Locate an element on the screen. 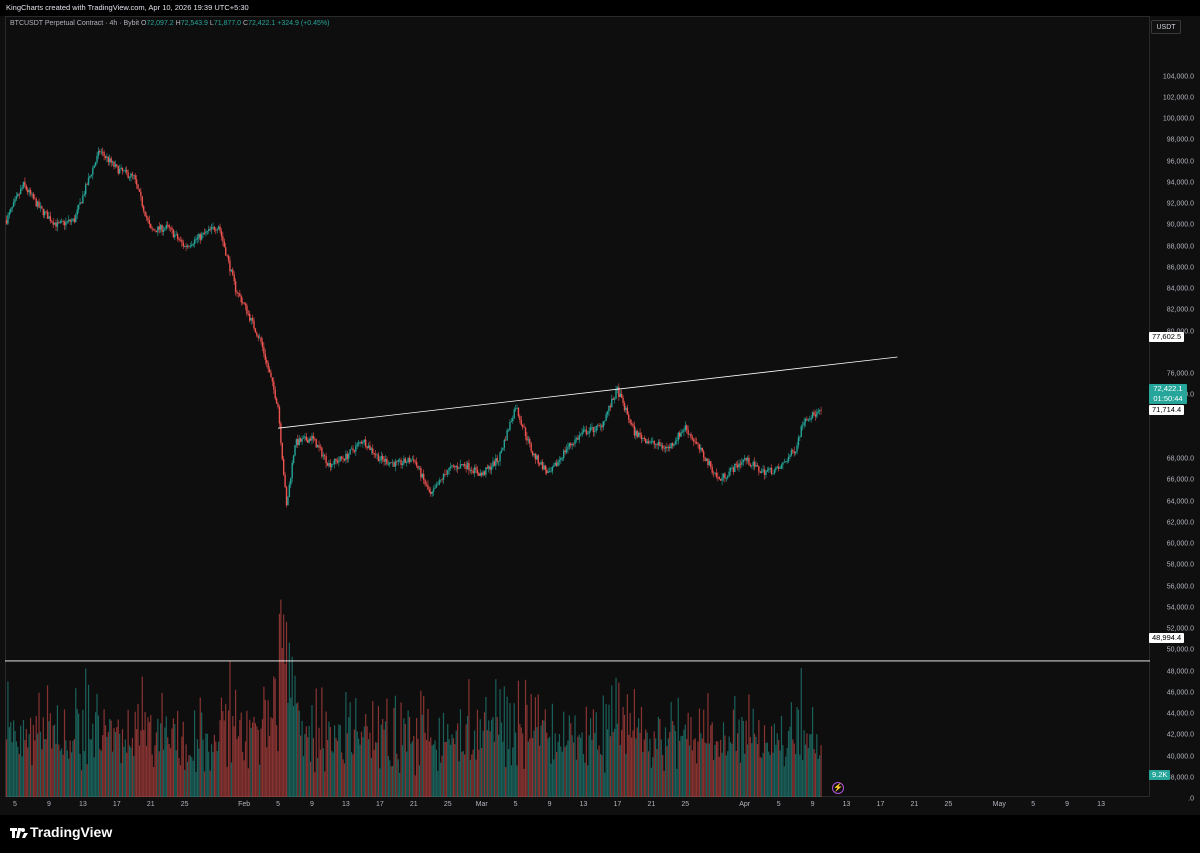  lightning-icon: ⚡ is located at coordinates (838, 788).